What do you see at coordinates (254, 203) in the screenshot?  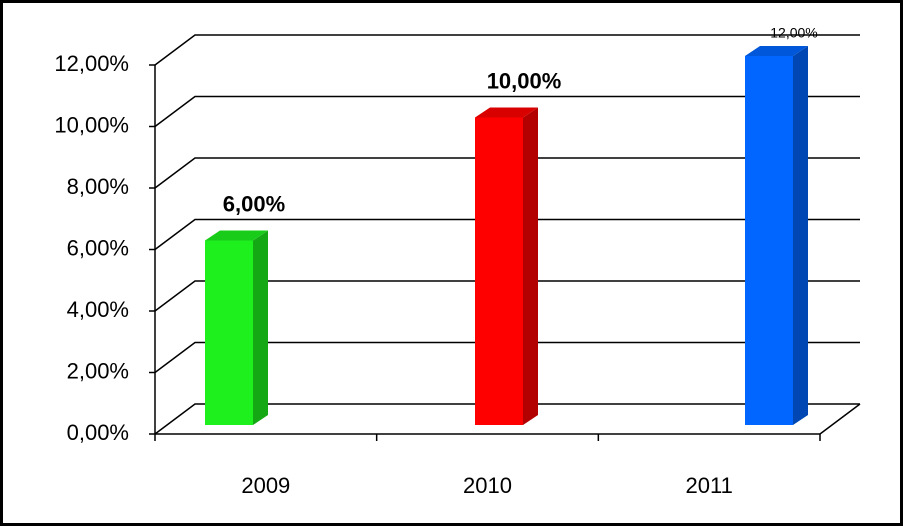 I see `value-label: 6,00%` at bounding box center [254, 203].